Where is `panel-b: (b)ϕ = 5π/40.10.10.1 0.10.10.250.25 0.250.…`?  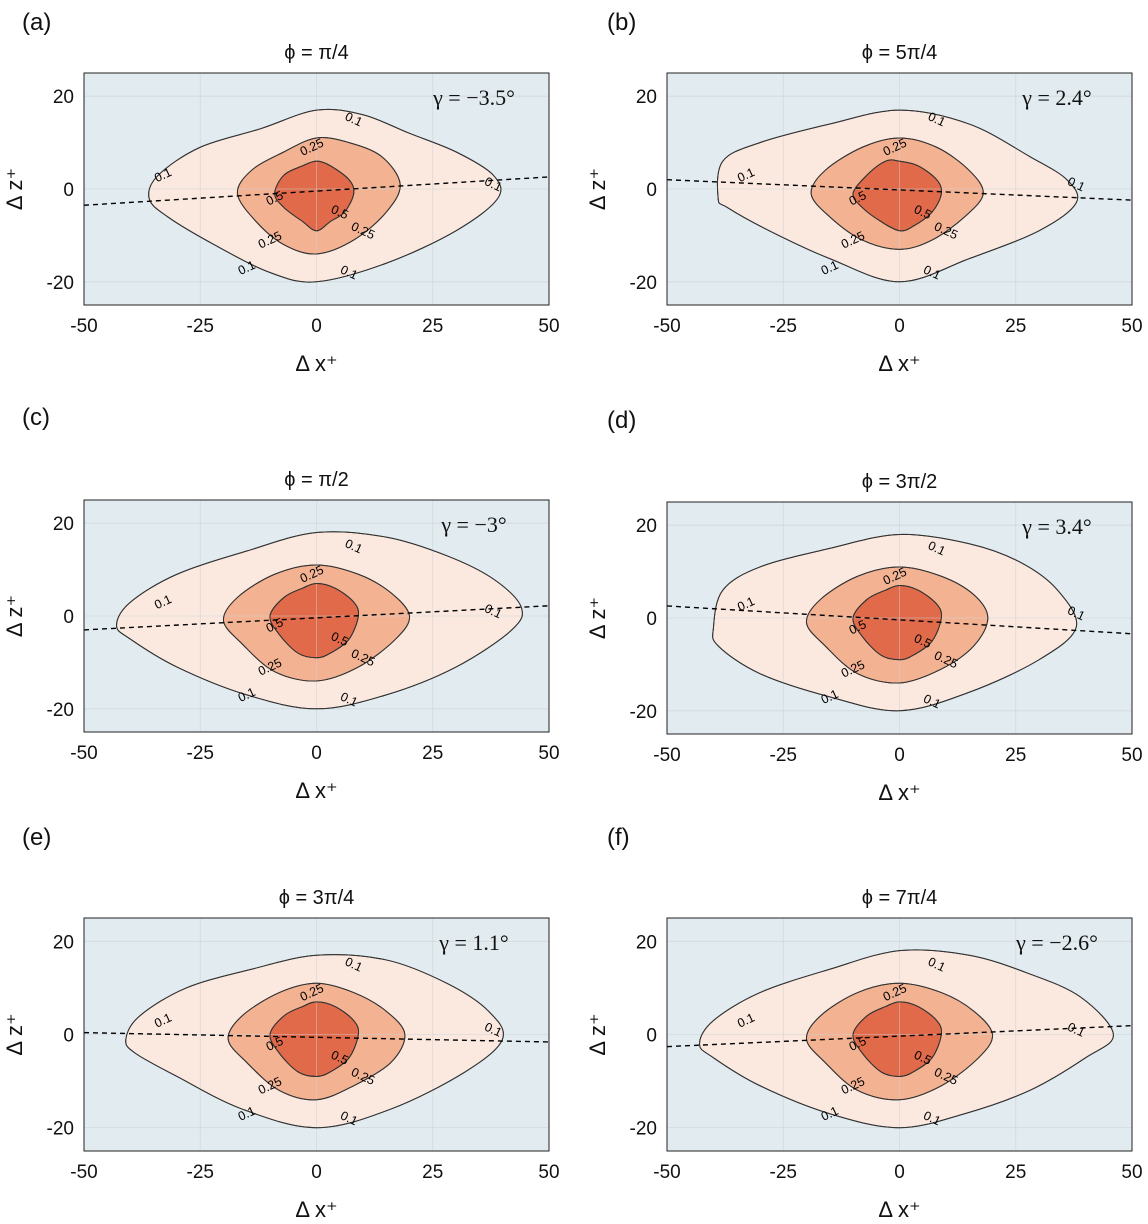
panel-b: (b)ϕ = 5π/40.10.10.1 0.10.10.250.25 0.250.… is located at coordinates (864, 192).